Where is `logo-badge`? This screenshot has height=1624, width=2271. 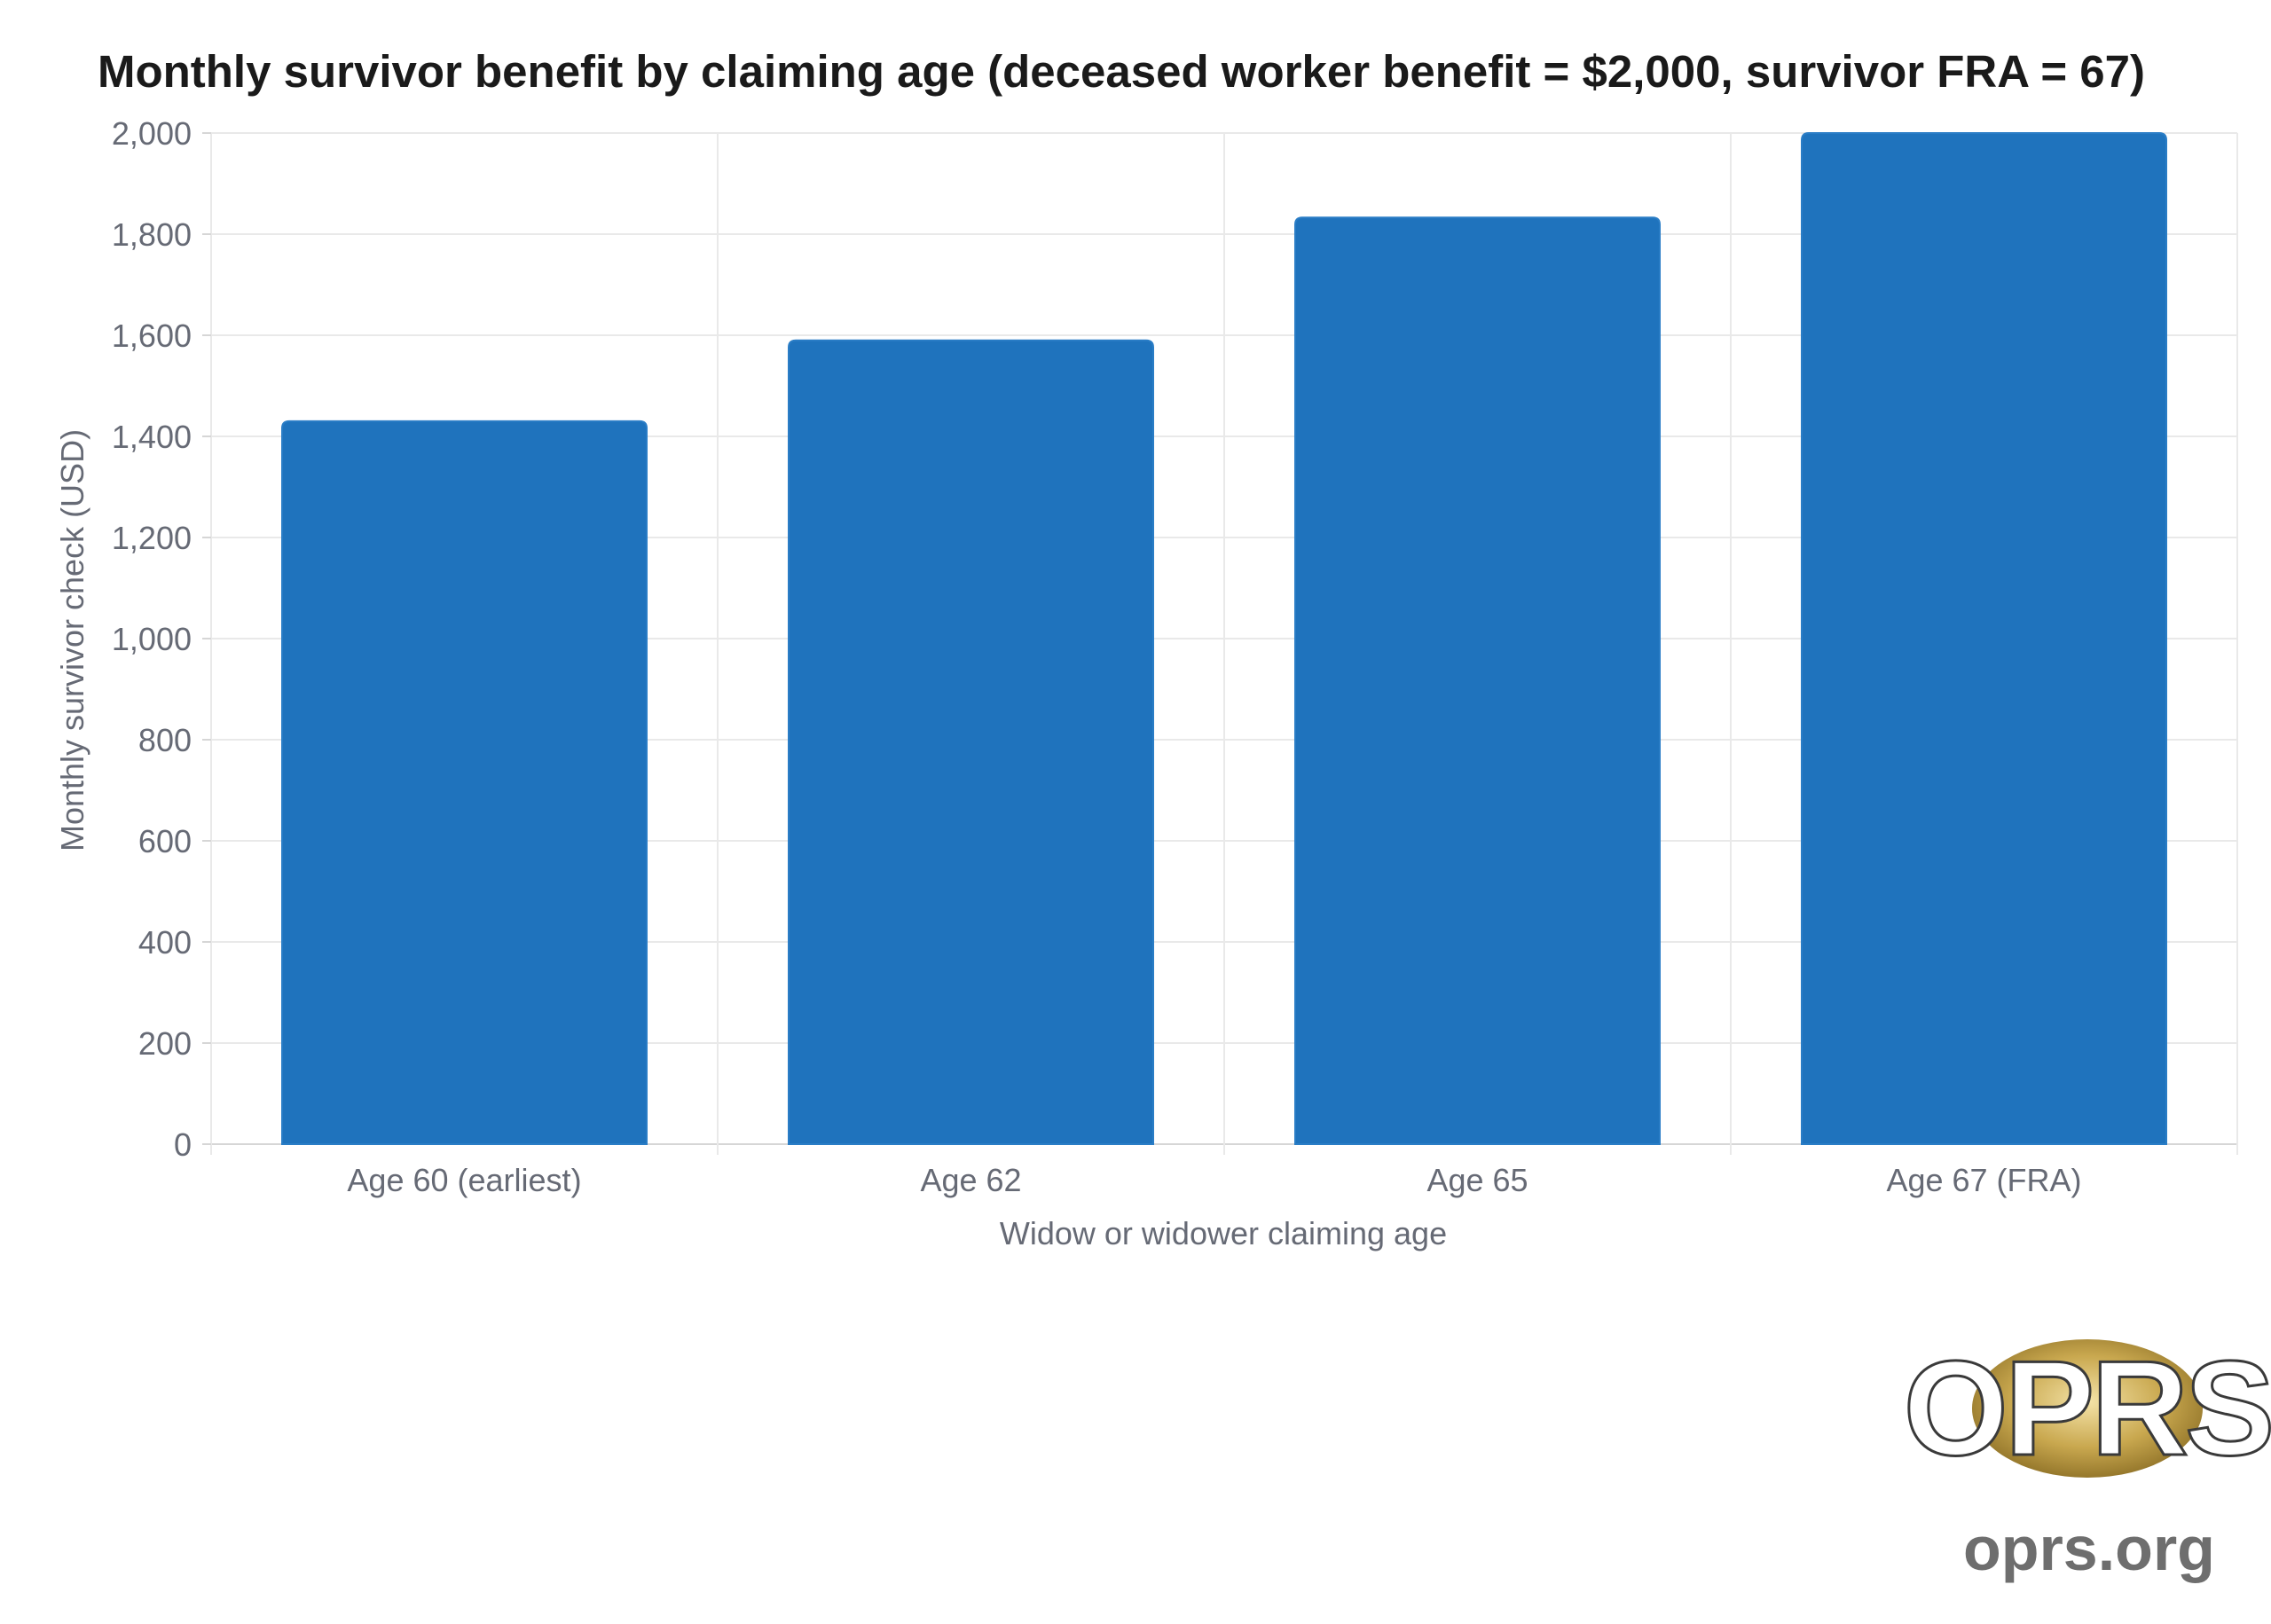 logo-badge is located at coordinates (2087, 1408).